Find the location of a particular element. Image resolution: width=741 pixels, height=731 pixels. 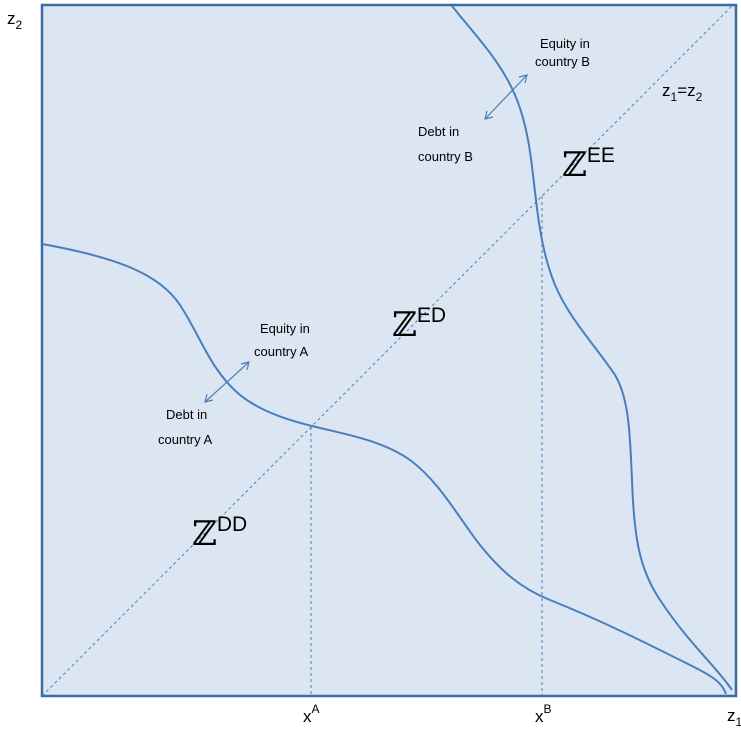

arrow-country-a is located at coordinates (227, 382).